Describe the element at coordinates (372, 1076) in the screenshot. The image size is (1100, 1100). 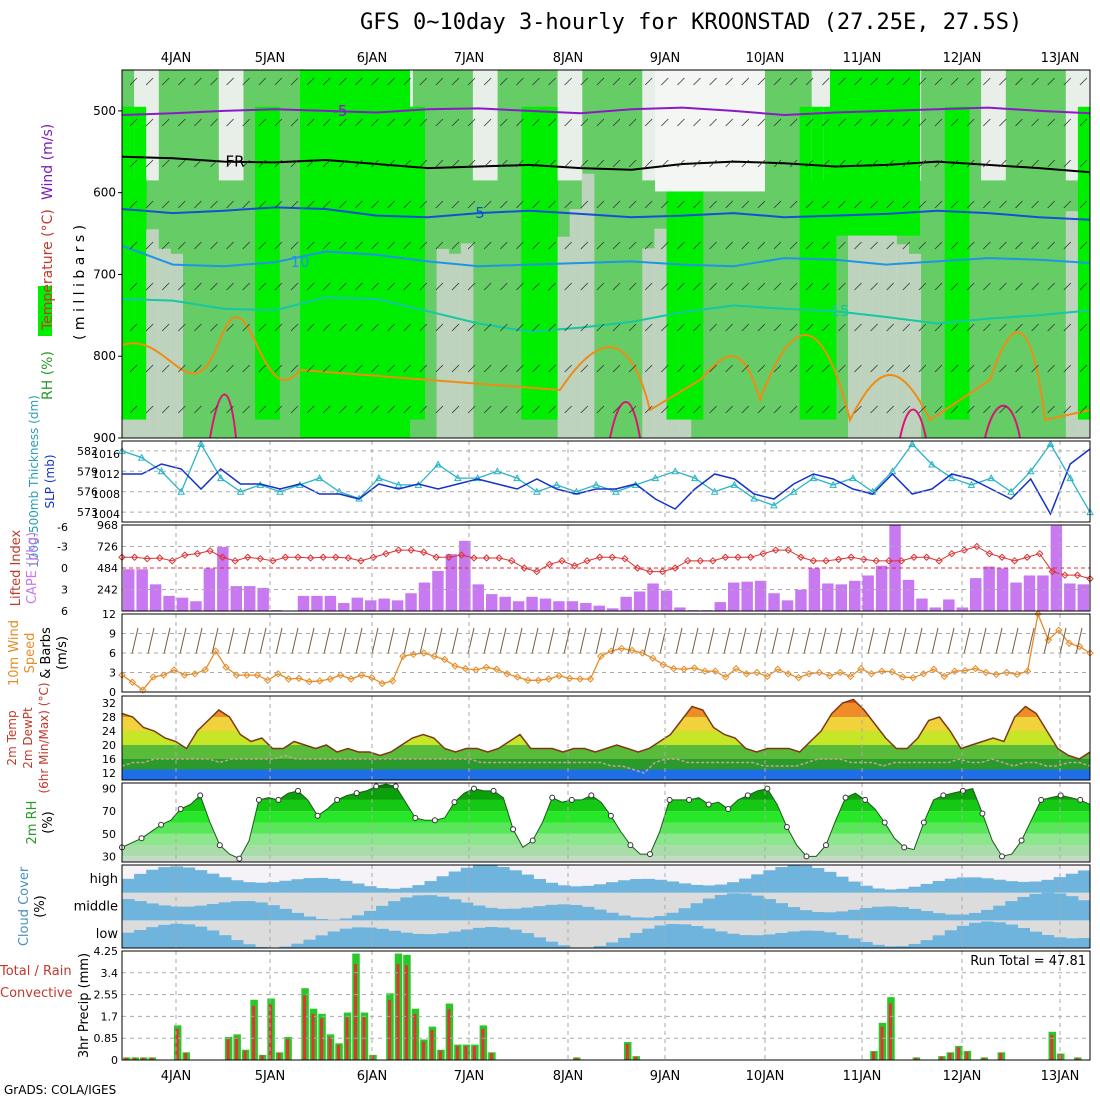
I see `date-label-bottom: 6JAN` at that location.